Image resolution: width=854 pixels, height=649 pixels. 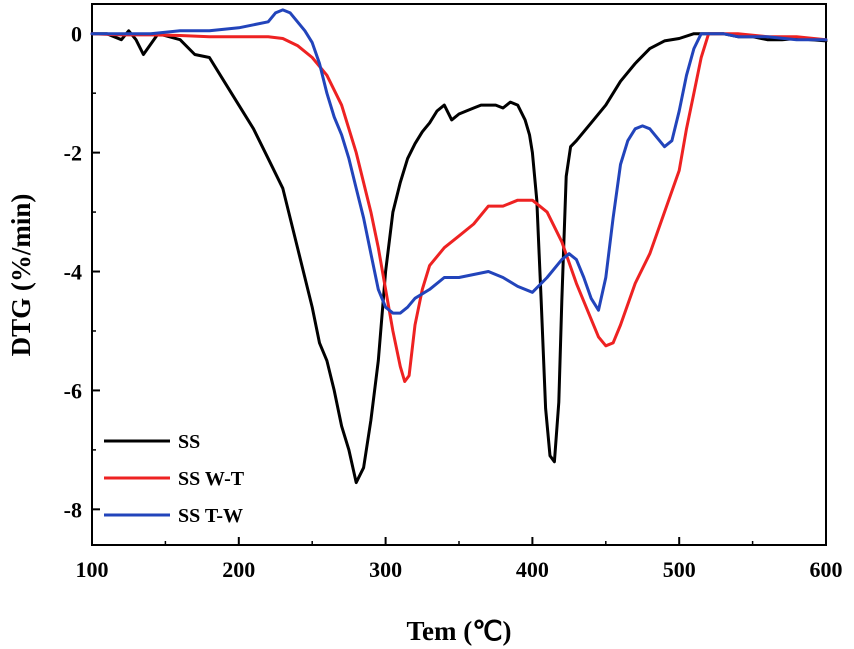 What do you see at coordinates (385, 569) in the screenshot?
I see `x-tick-label: 300` at bounding box center [385, 569].